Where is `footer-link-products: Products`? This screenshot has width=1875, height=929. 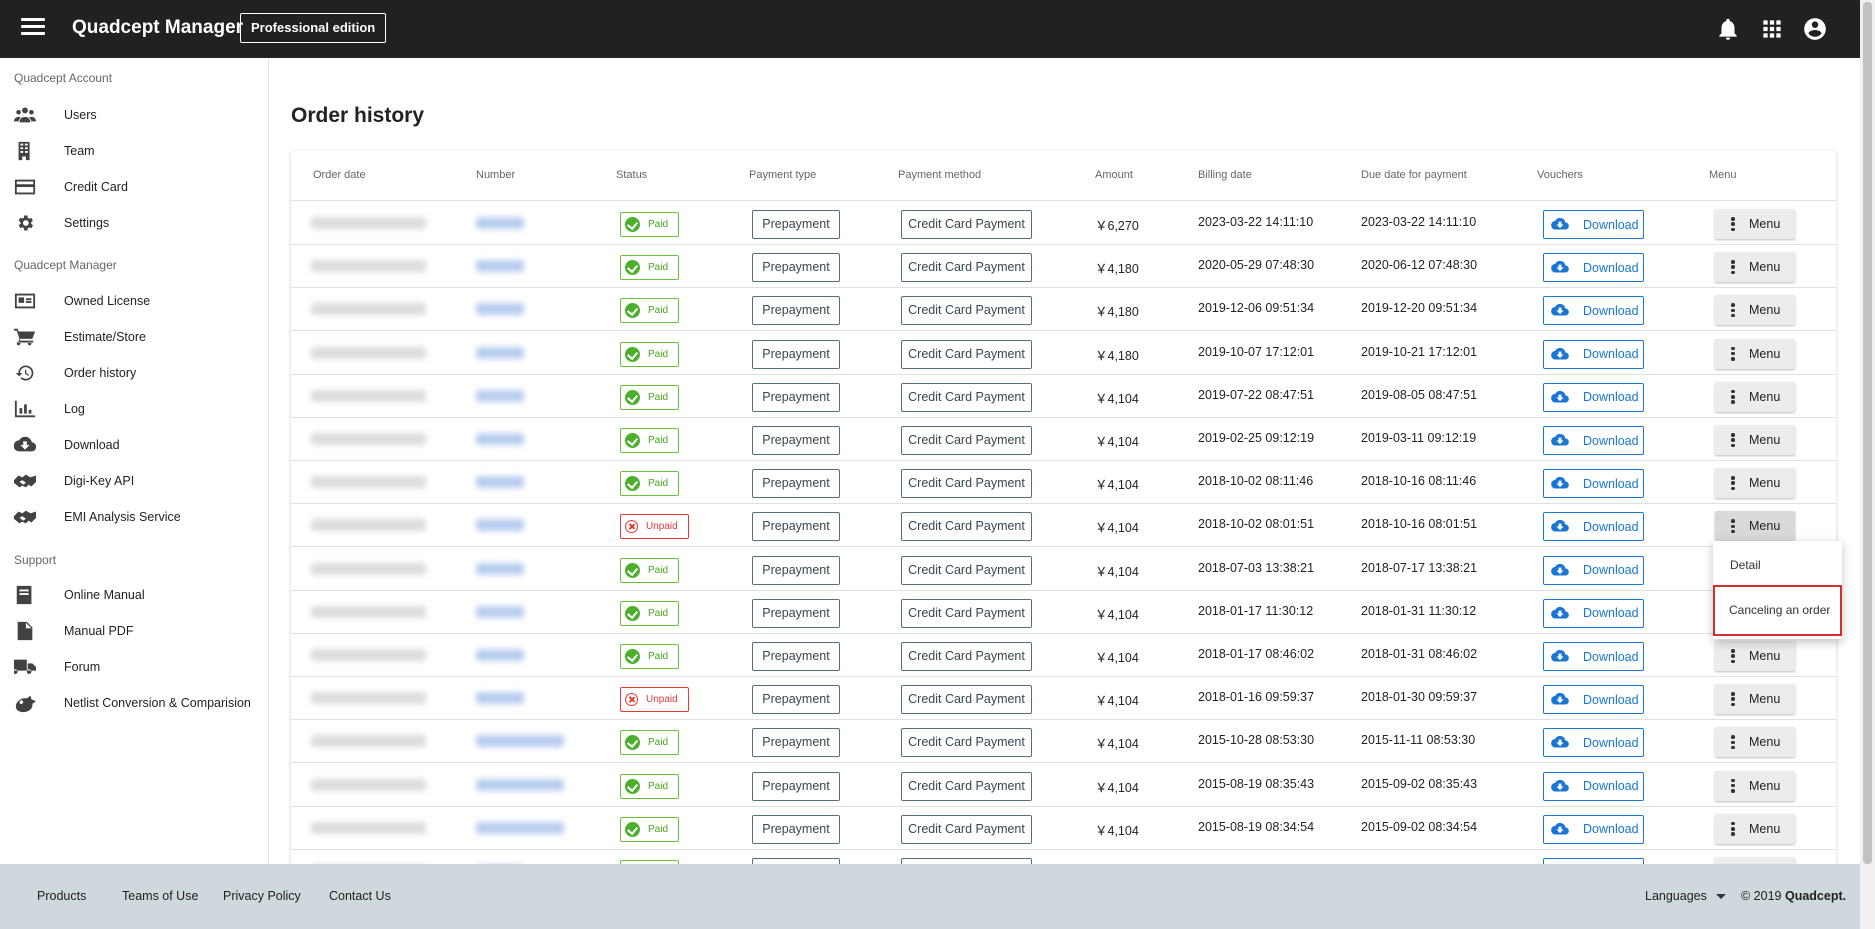 footer-link-products: Products is located at coordinates (62, 896).